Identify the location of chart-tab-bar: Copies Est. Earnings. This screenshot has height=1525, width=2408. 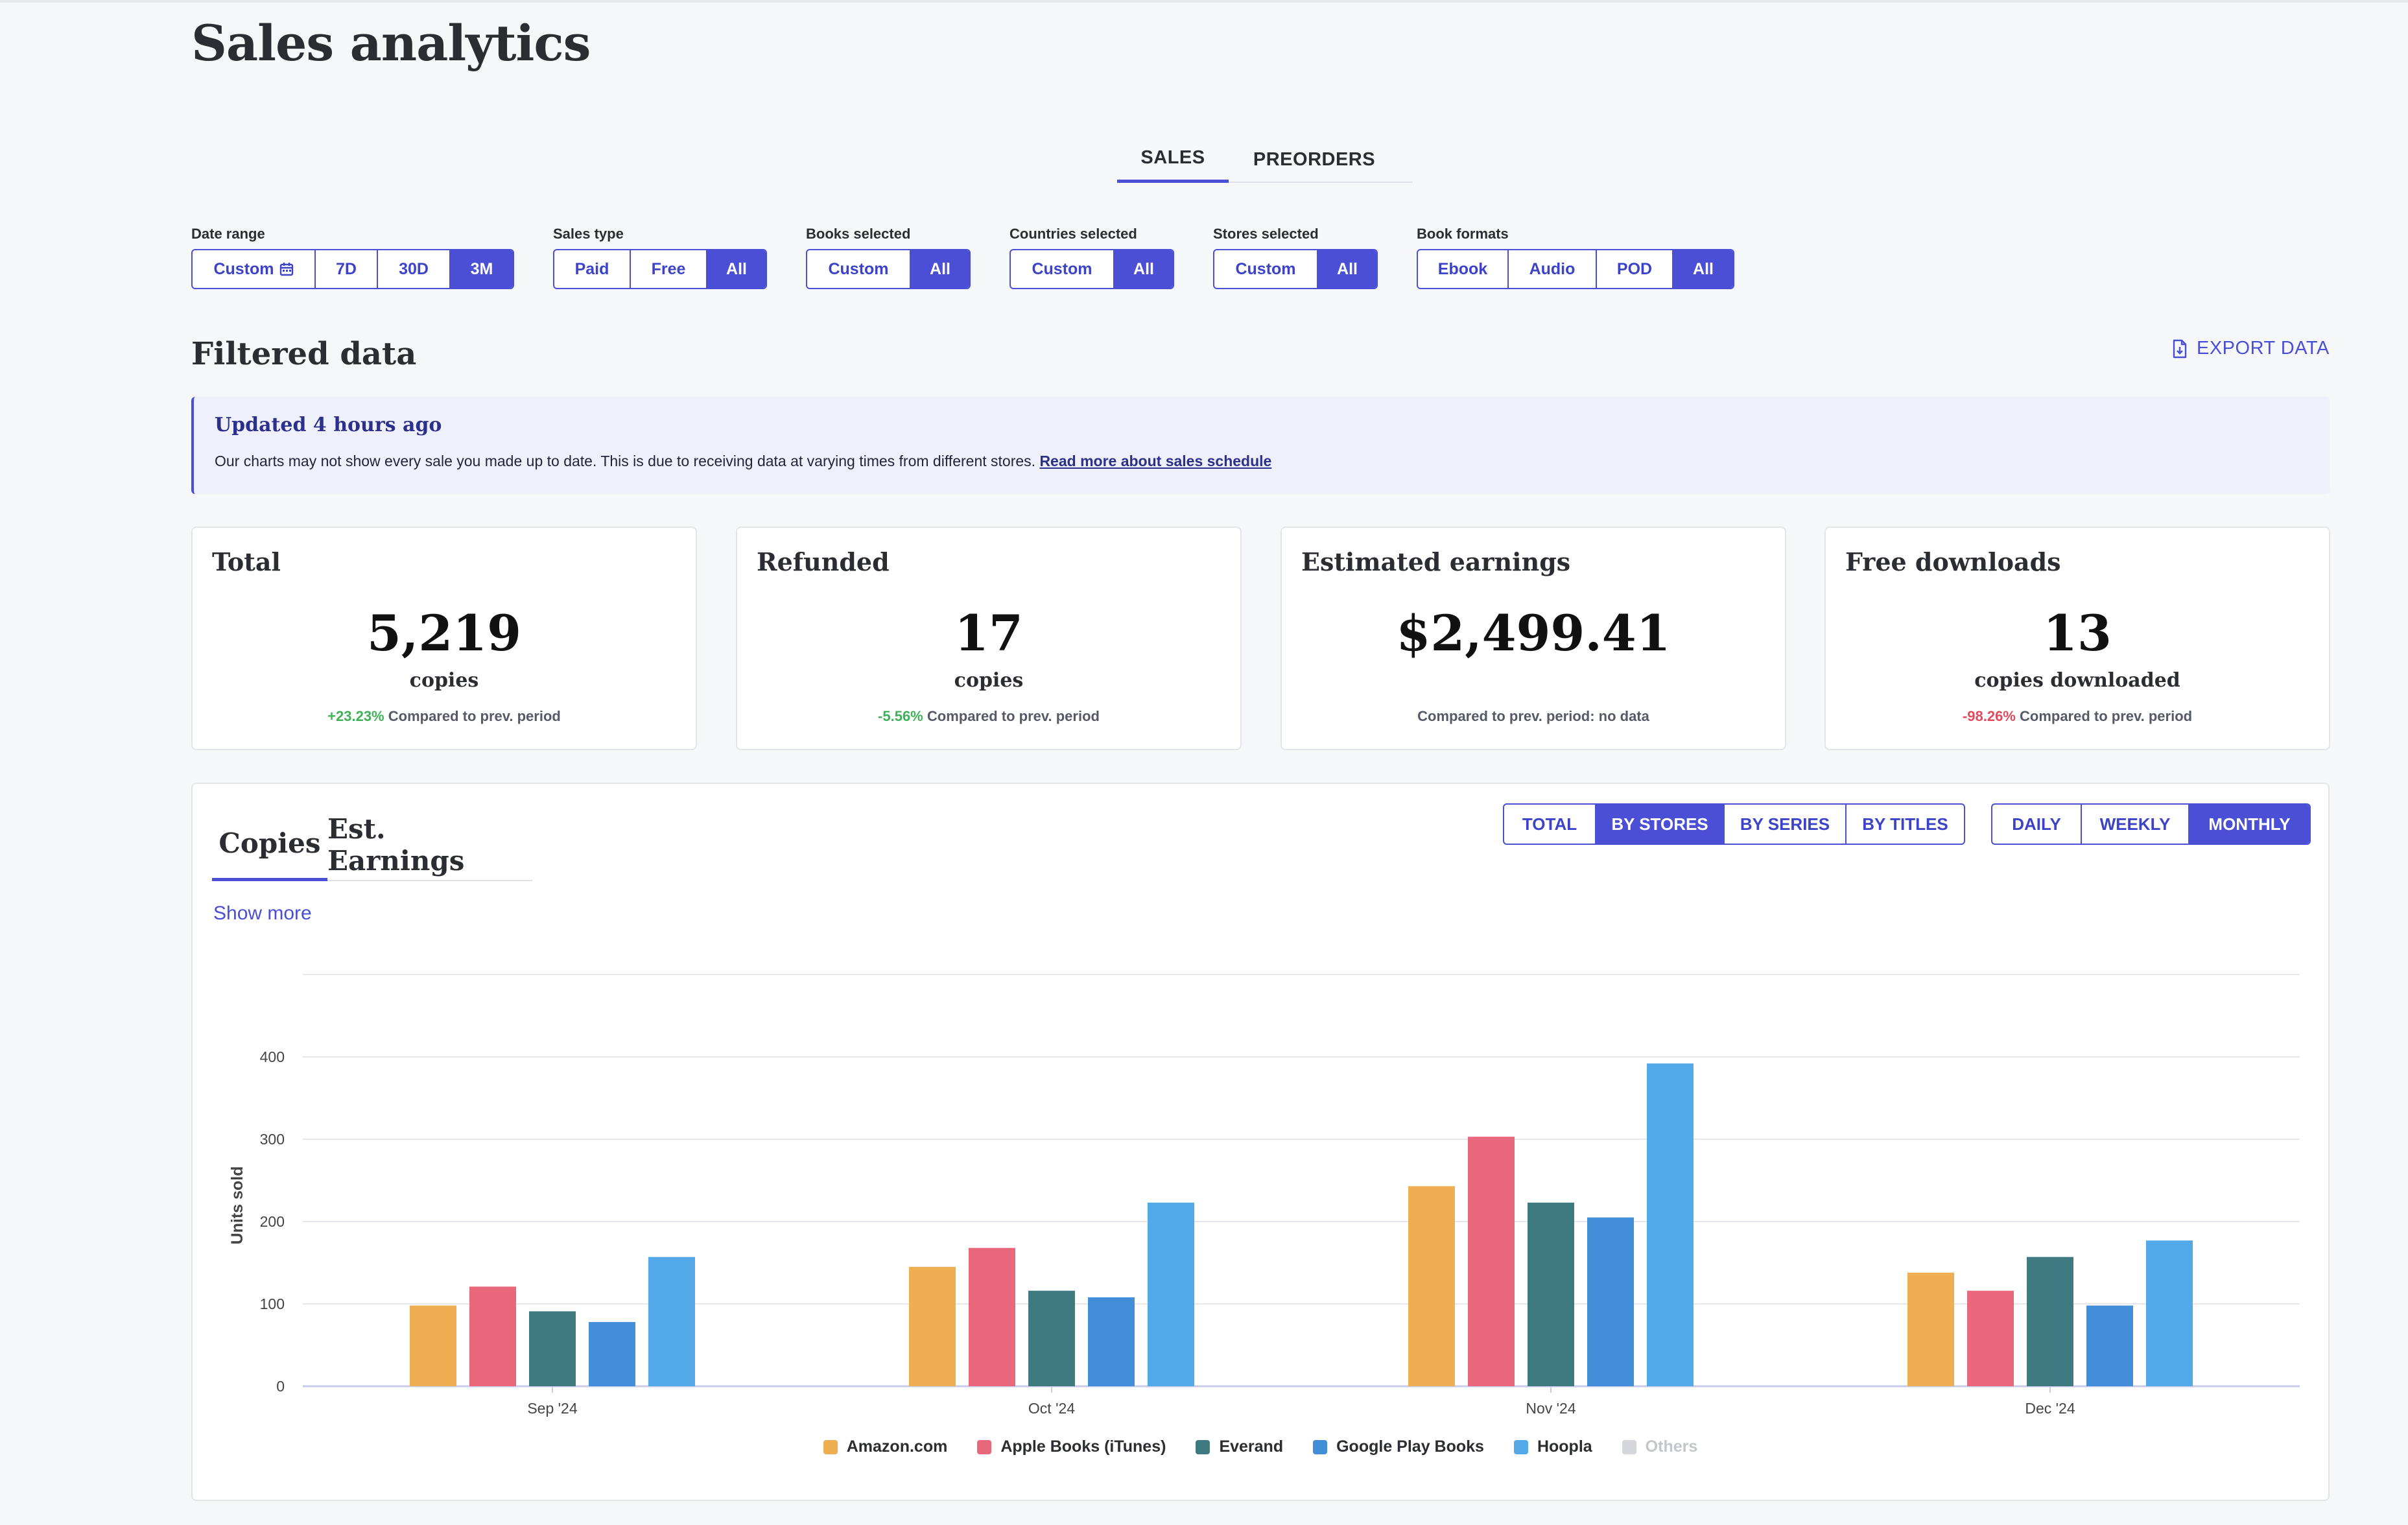
(372, 845).